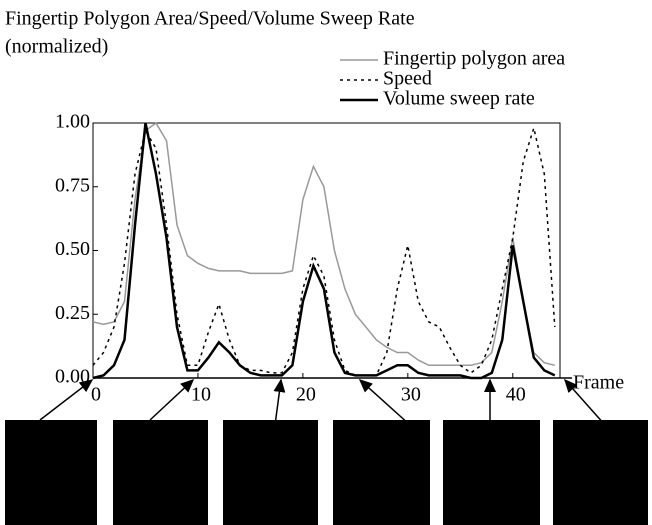  What do you see at coordinates (72, 313) in the screenshot?
I see `y-tick-label: 0.25` at bounding box center [72, 313].